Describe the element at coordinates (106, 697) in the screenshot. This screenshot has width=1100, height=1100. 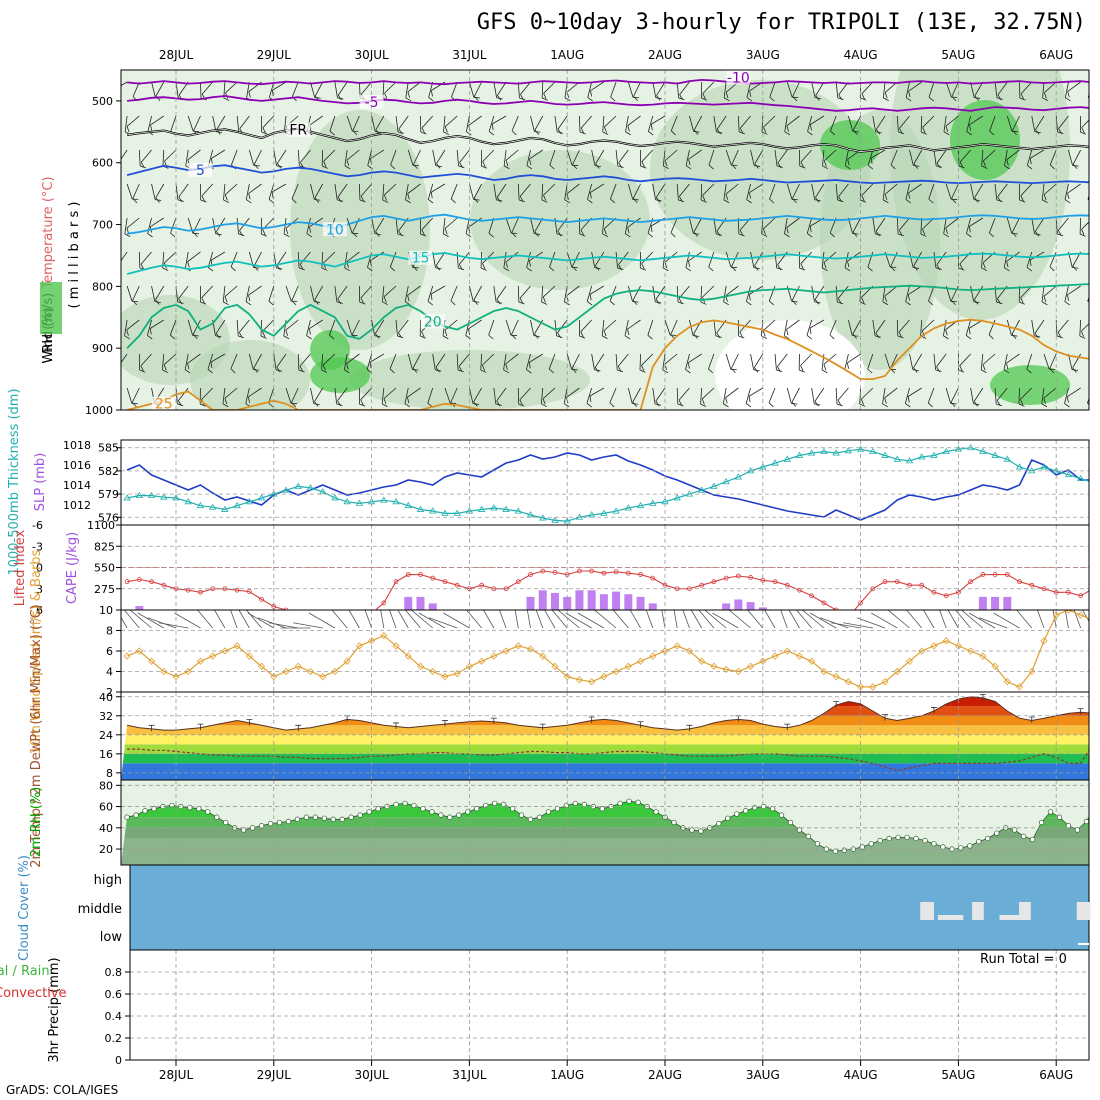
I see `temp-ytick-label: 40` at that location.